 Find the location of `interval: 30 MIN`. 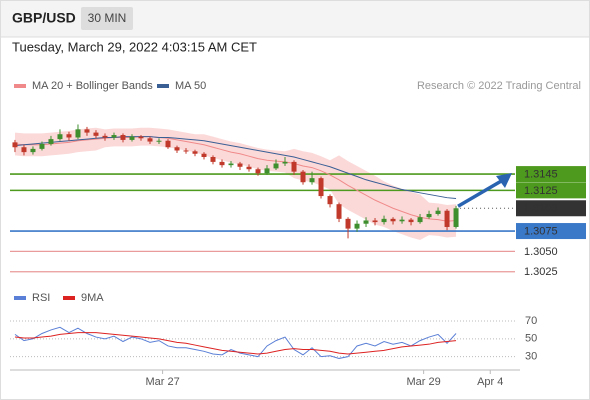

interval: 30 MIN is located at coordinates (107, 18).